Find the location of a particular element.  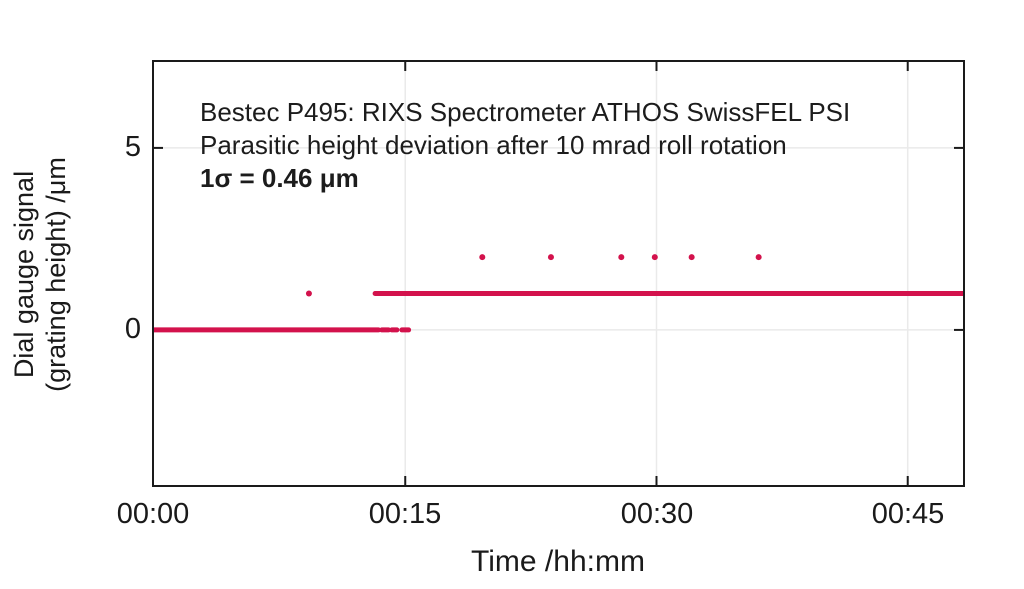

y-tick-label-5: 5 is located at coordinates (132, 147).